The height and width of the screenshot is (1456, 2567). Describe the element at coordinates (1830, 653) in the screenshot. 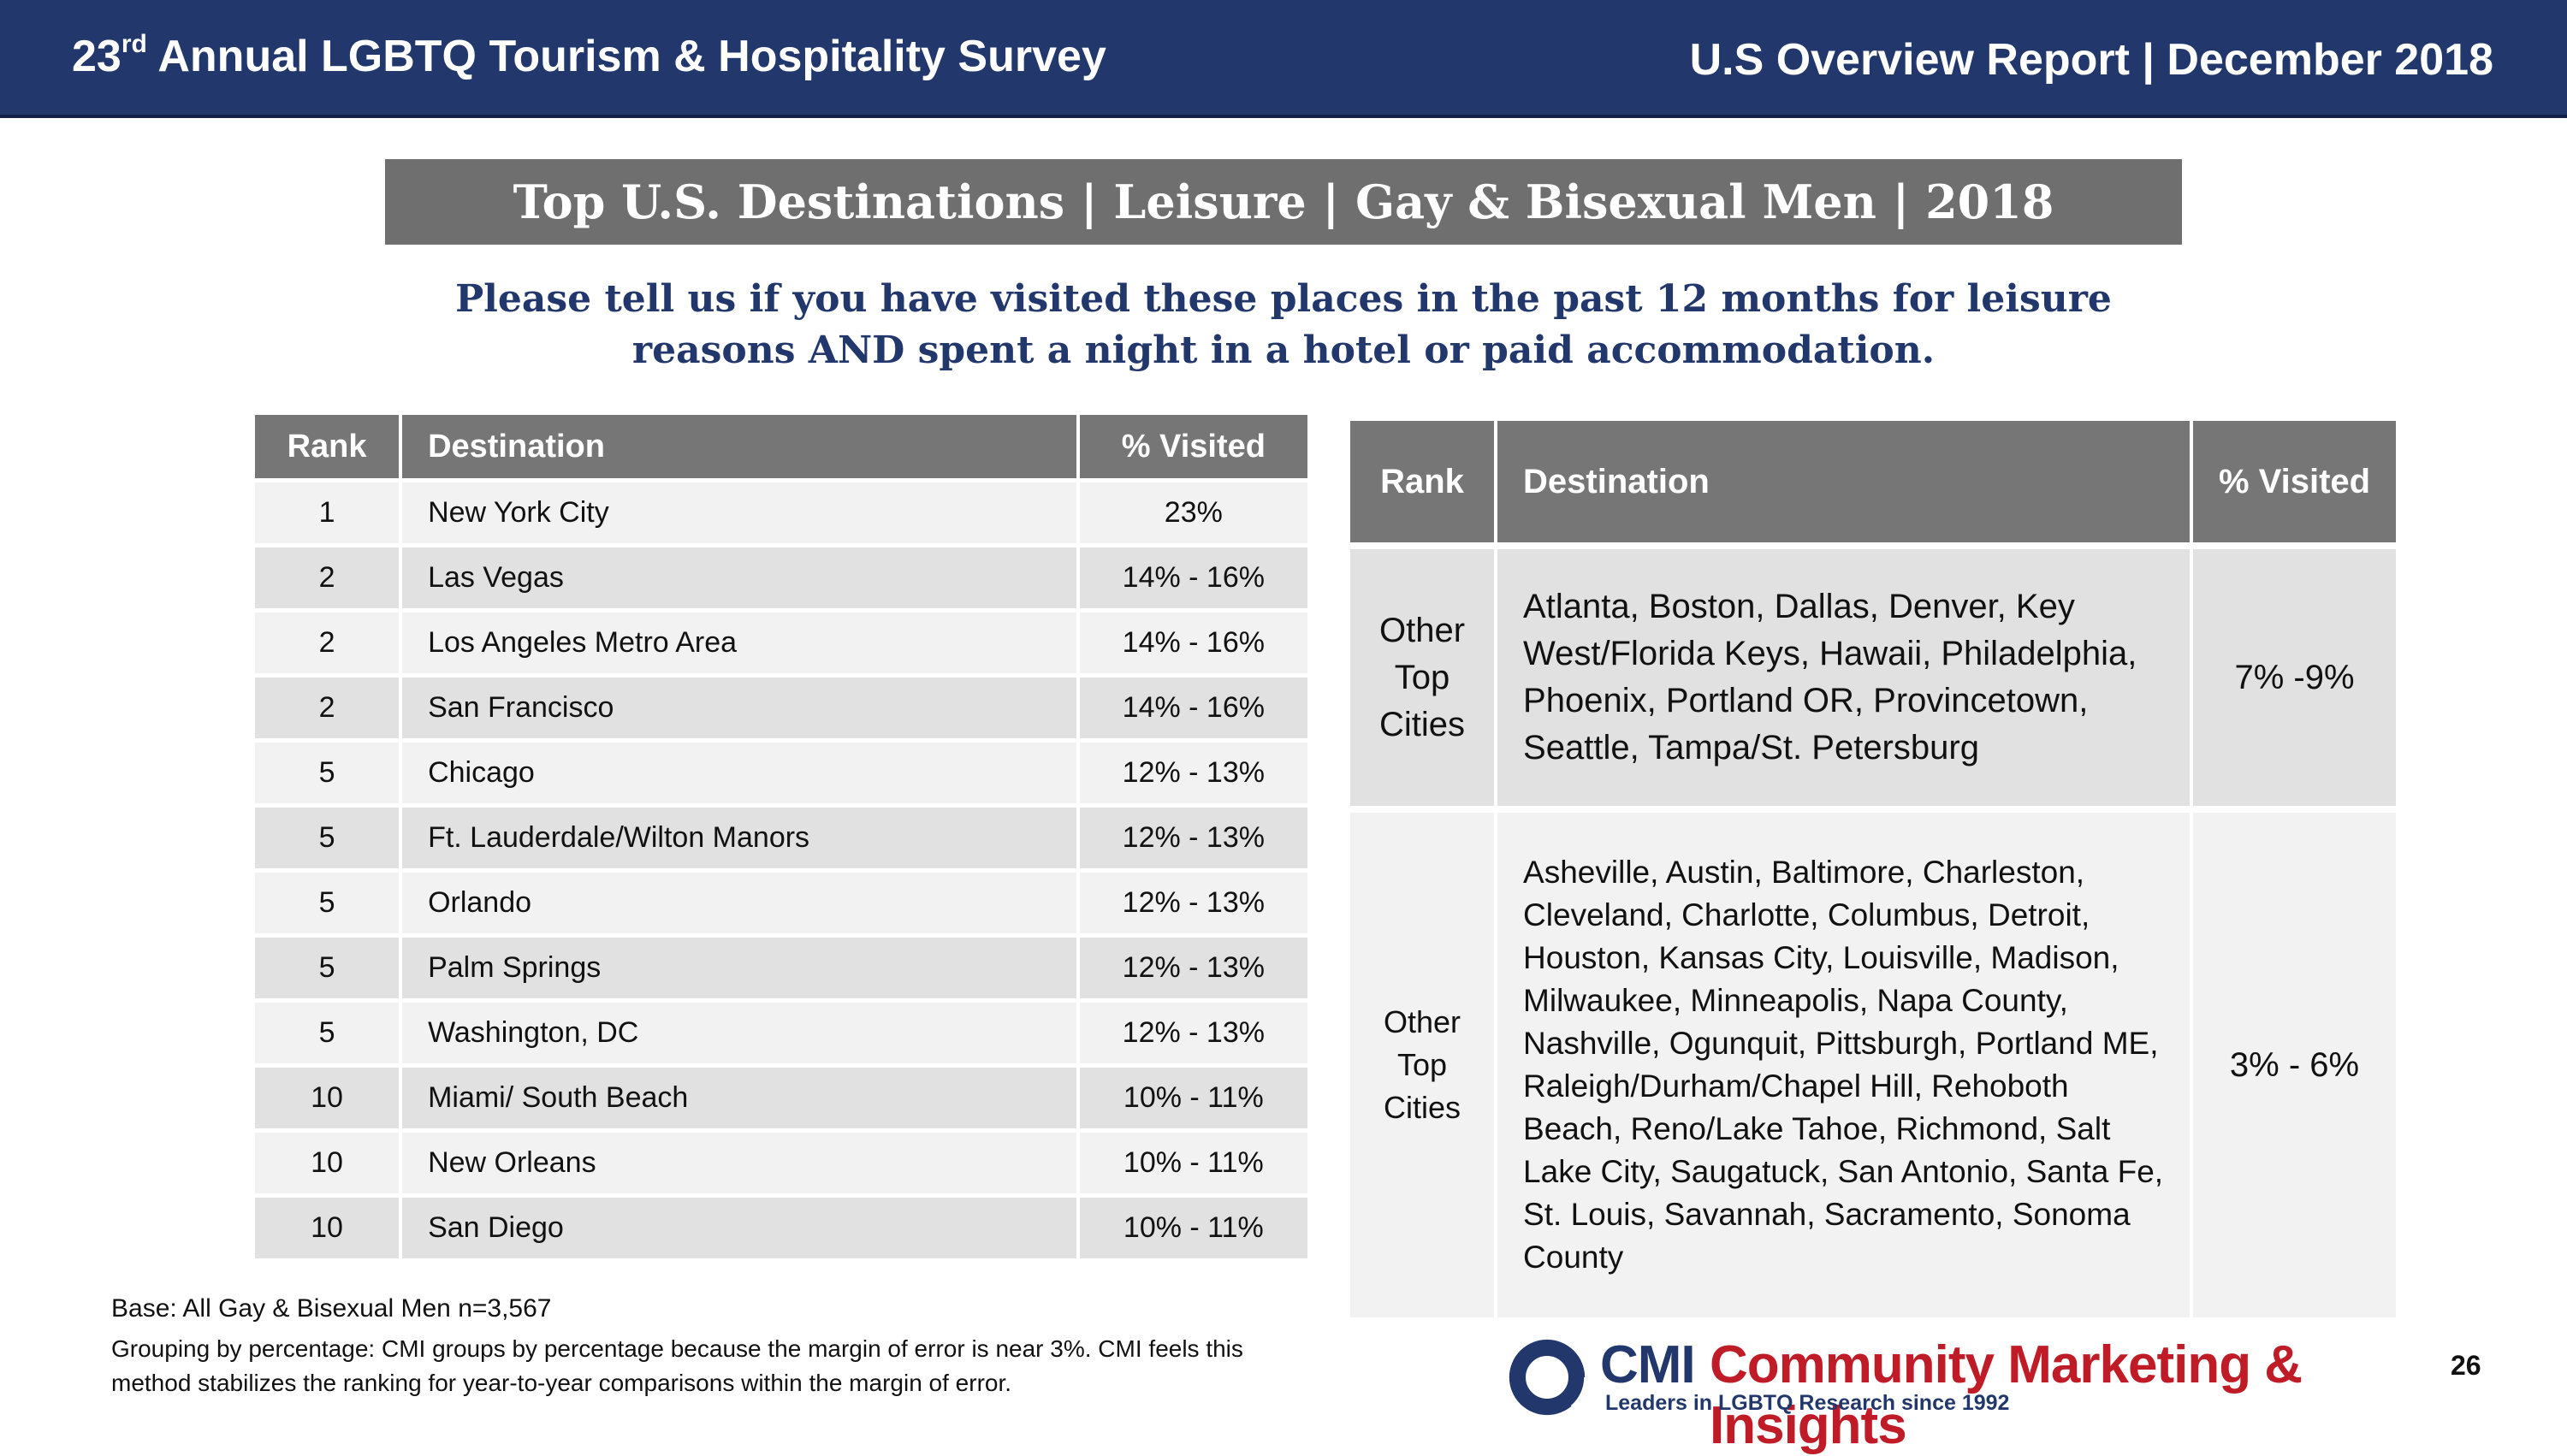

I see `destination-line: West/Florida Keys, Hawaii, Philadelphia,` at that location.